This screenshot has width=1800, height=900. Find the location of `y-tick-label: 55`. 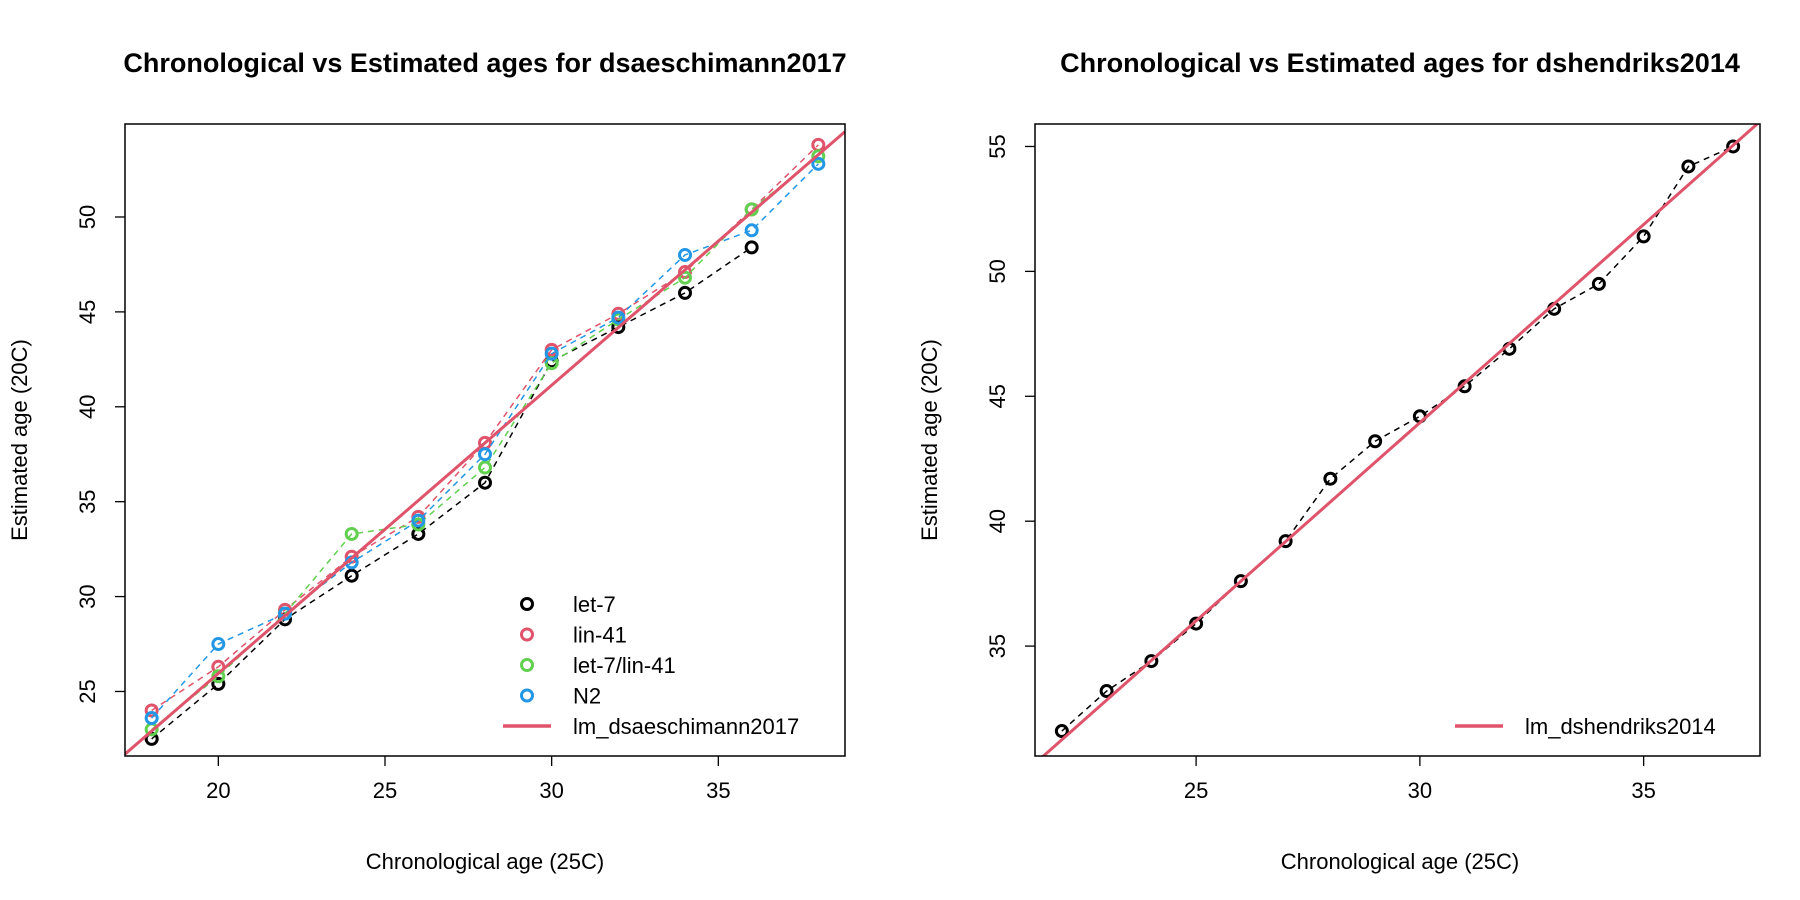

y-tick-label: 55 is located at coordinates (997, 146).